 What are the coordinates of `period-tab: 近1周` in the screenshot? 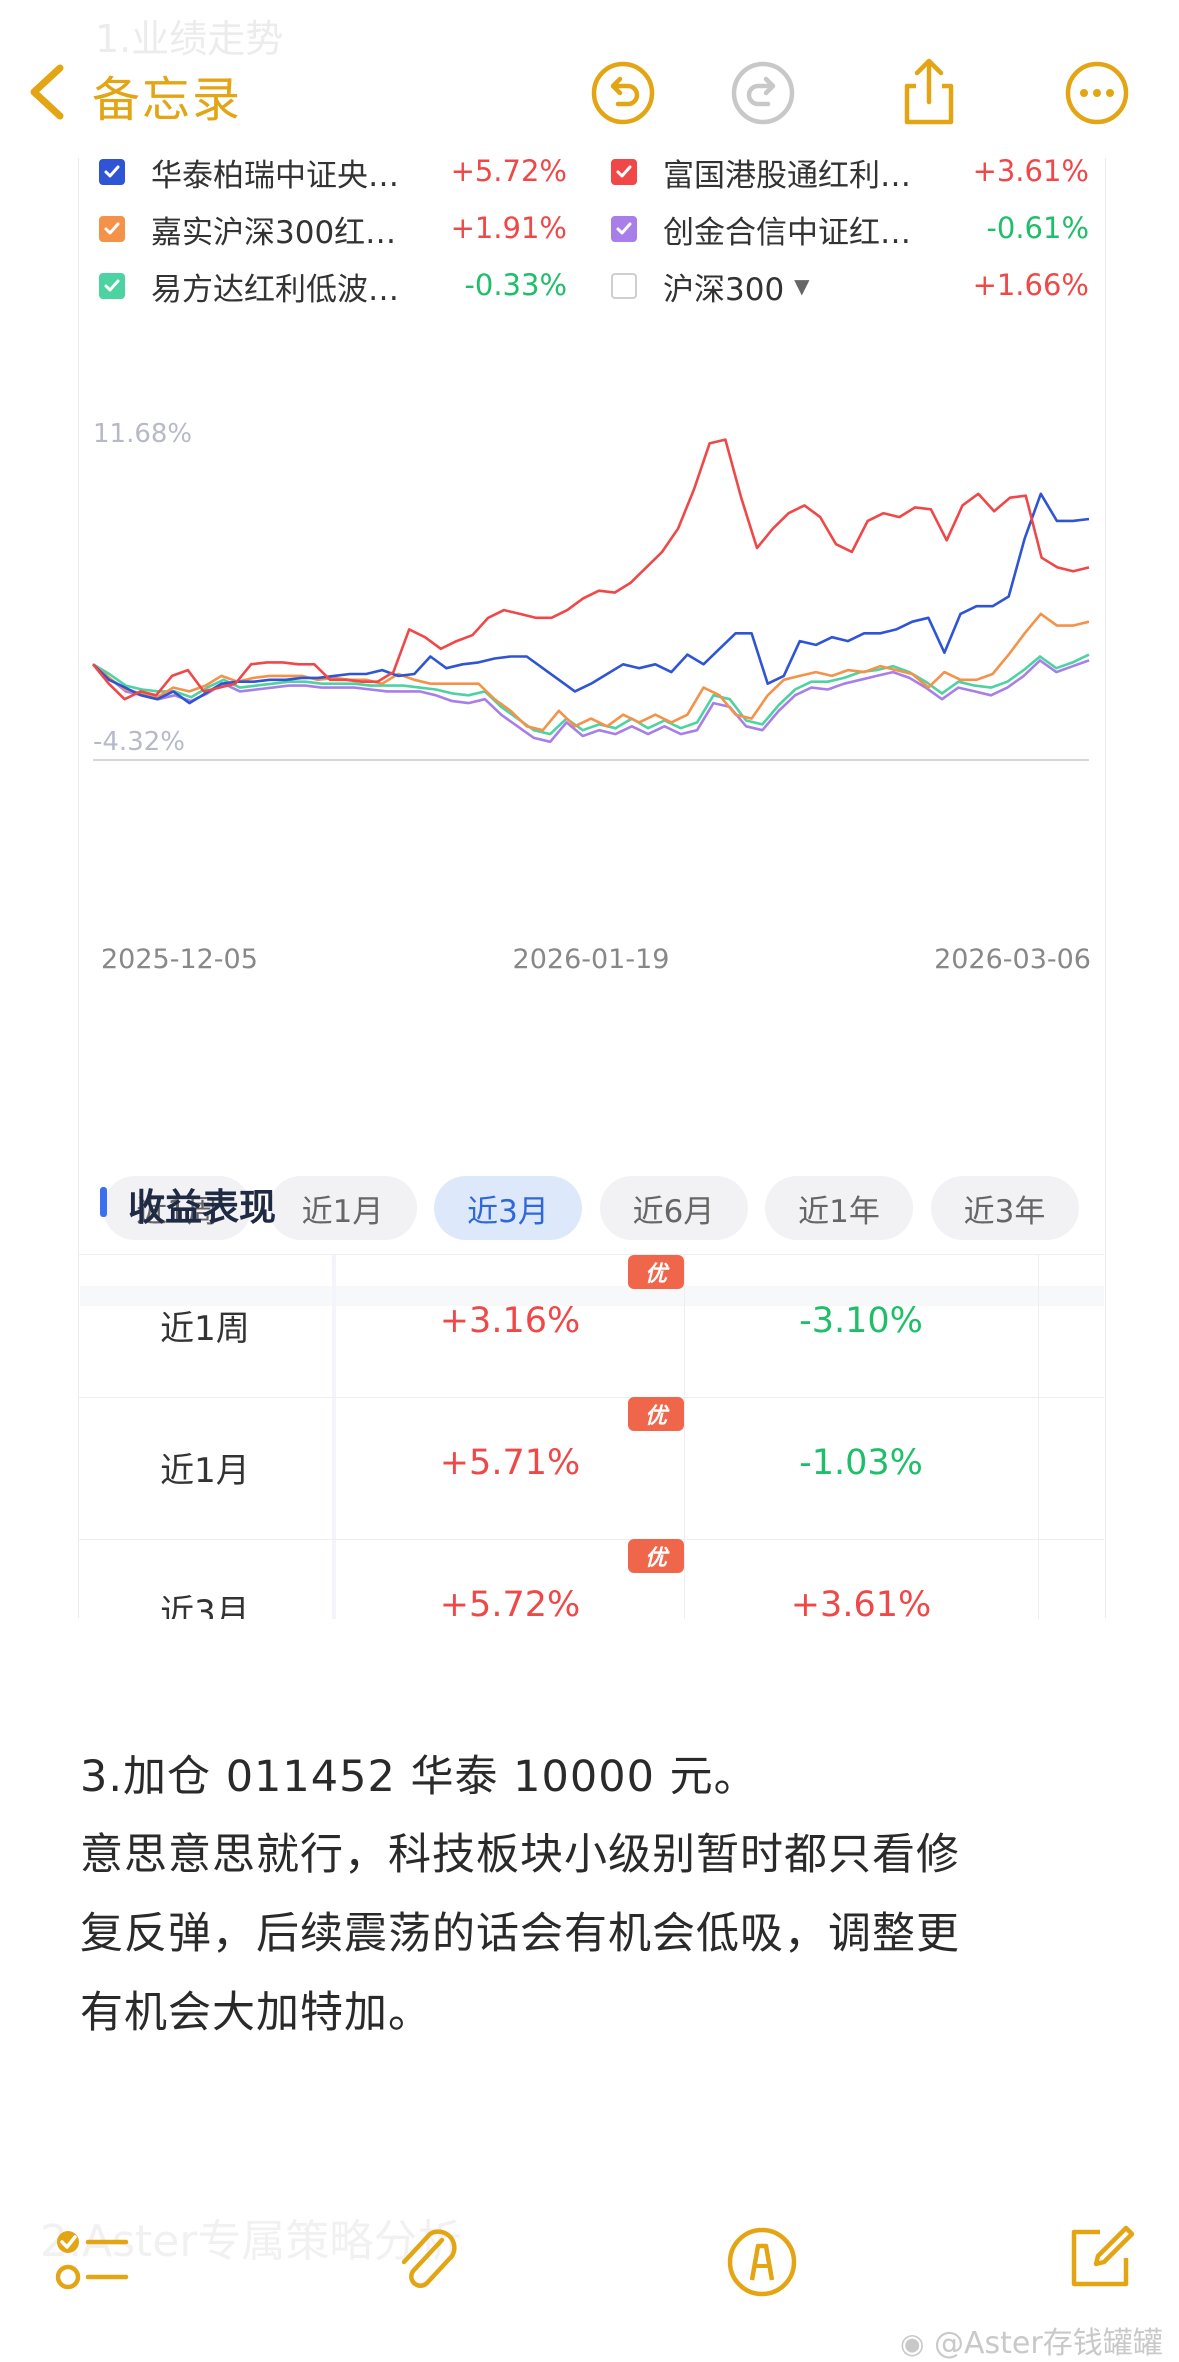 It's located at (177, 1208).